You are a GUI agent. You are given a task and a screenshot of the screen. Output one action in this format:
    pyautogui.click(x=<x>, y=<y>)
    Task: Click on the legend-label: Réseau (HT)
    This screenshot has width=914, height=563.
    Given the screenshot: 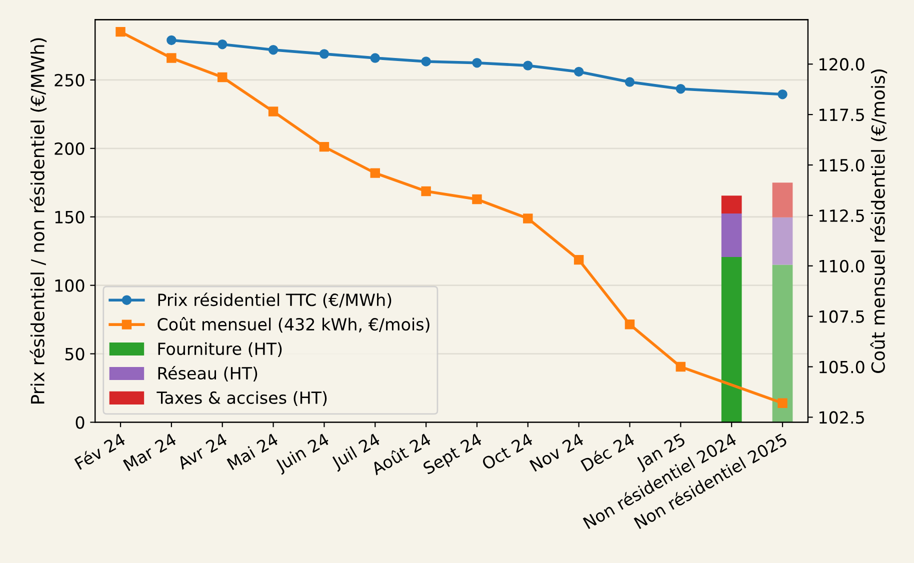 What is the action you would take?
    pyautogui.click(x=208, y=374)
    